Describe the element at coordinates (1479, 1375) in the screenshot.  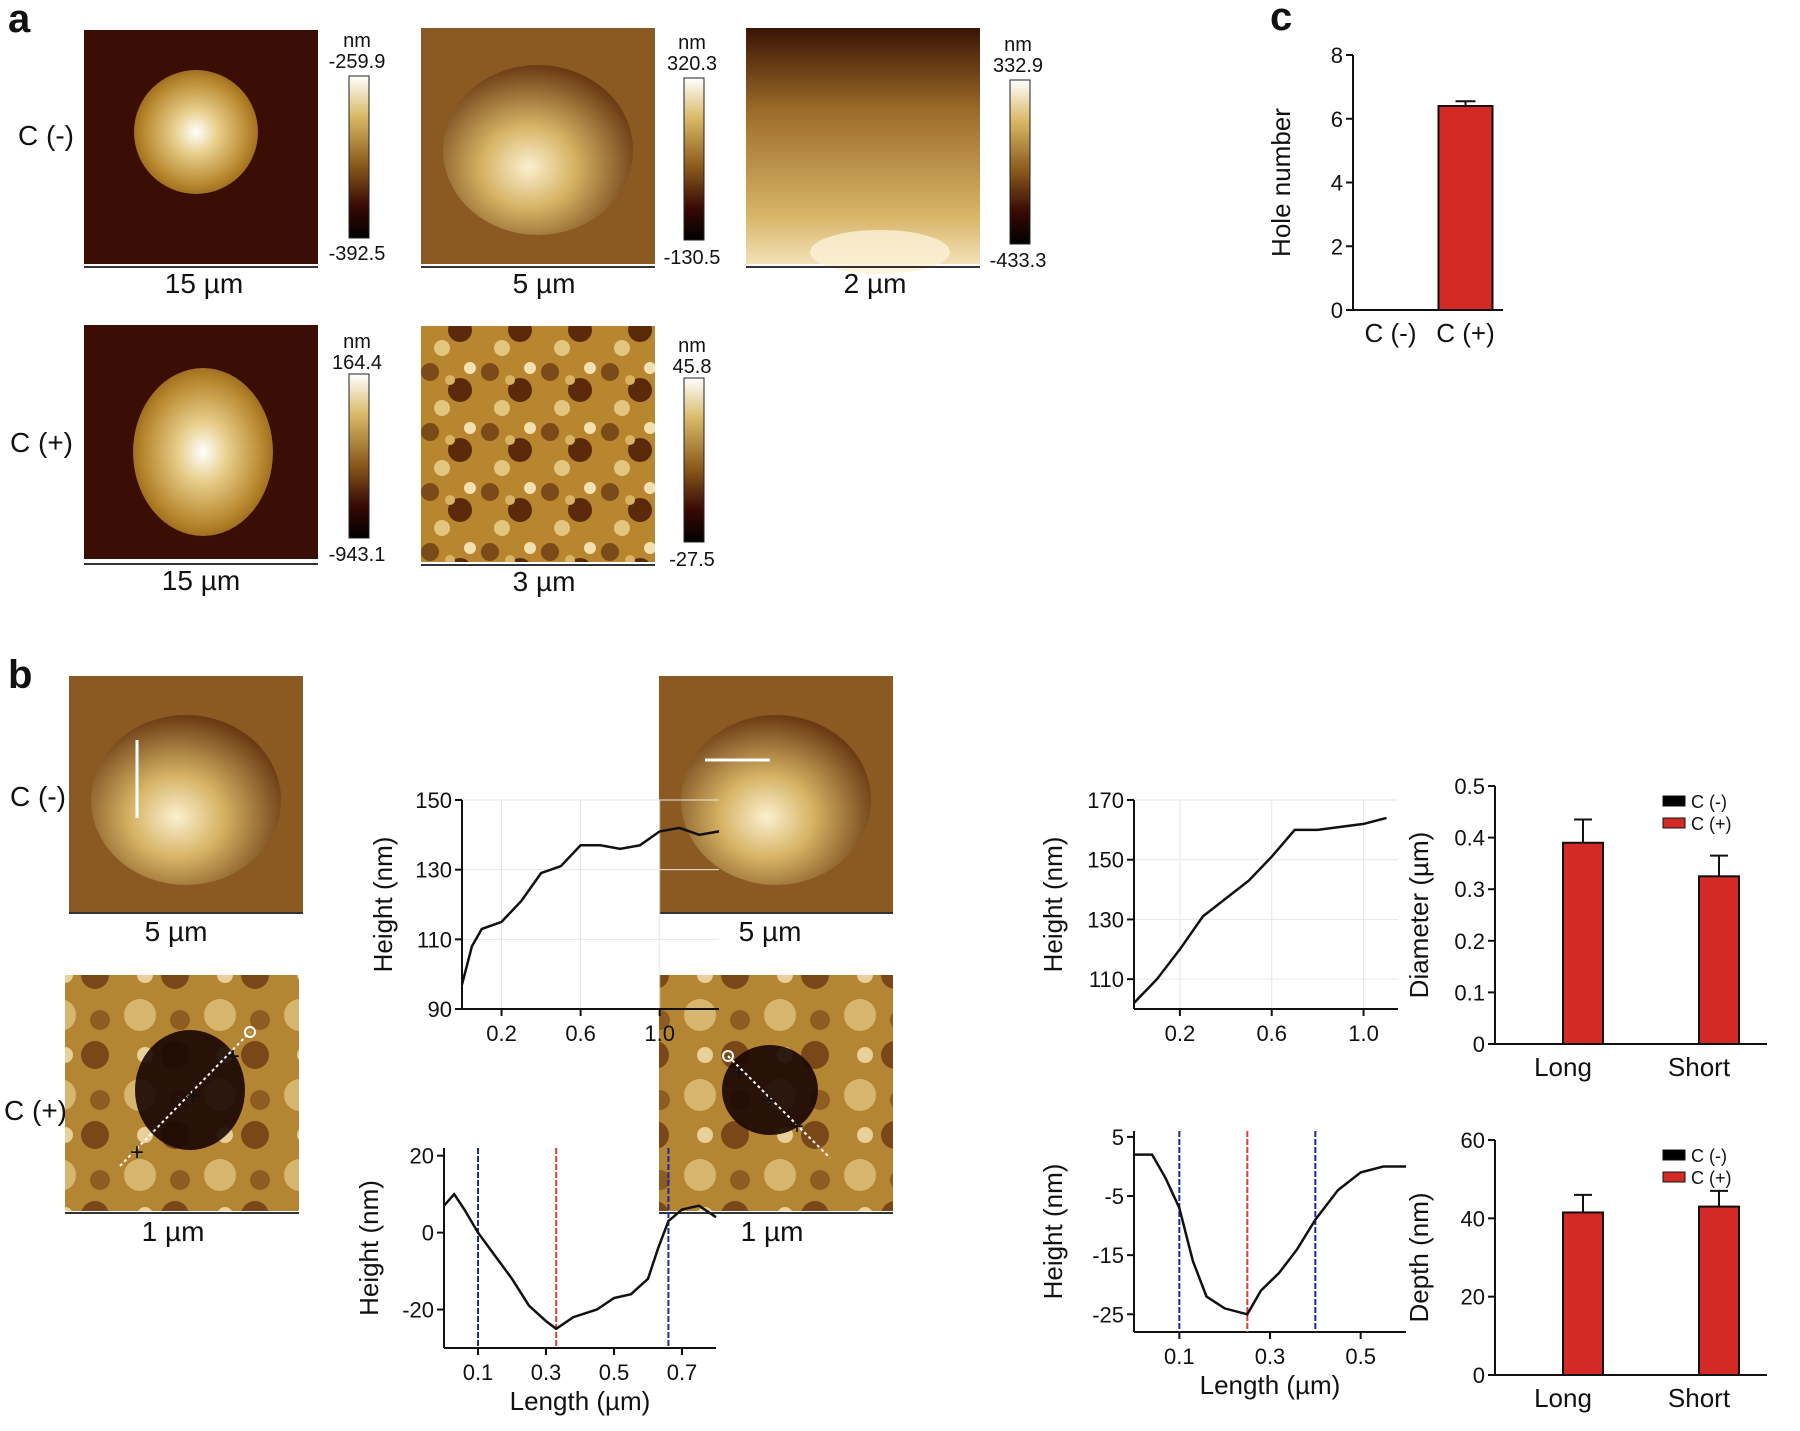
I see `depth-ytick-label: 0` at that location.